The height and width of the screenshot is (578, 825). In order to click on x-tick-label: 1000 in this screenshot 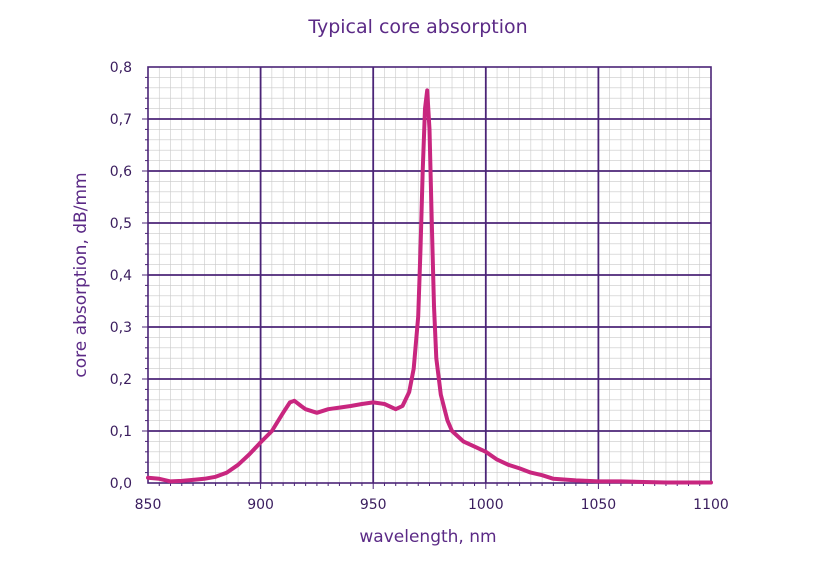, I will do `click(486, 505)`.